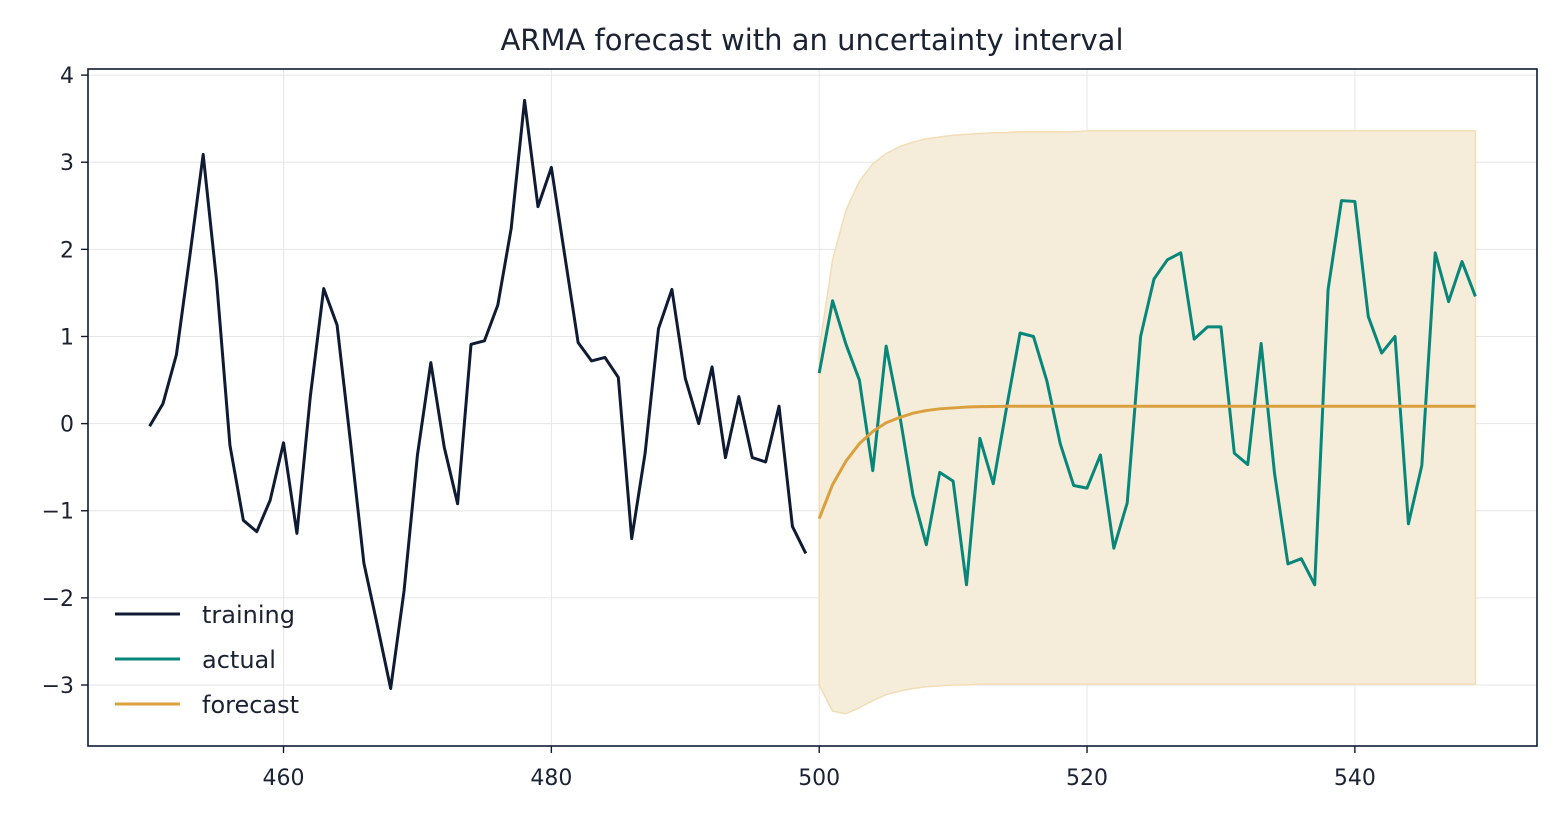 Image resolution: width=1559 pixels, height=819 pixels. Describe the element at coordinates (1355, 778) in the screenshot. I see `x-tick-label: 540` at that location.